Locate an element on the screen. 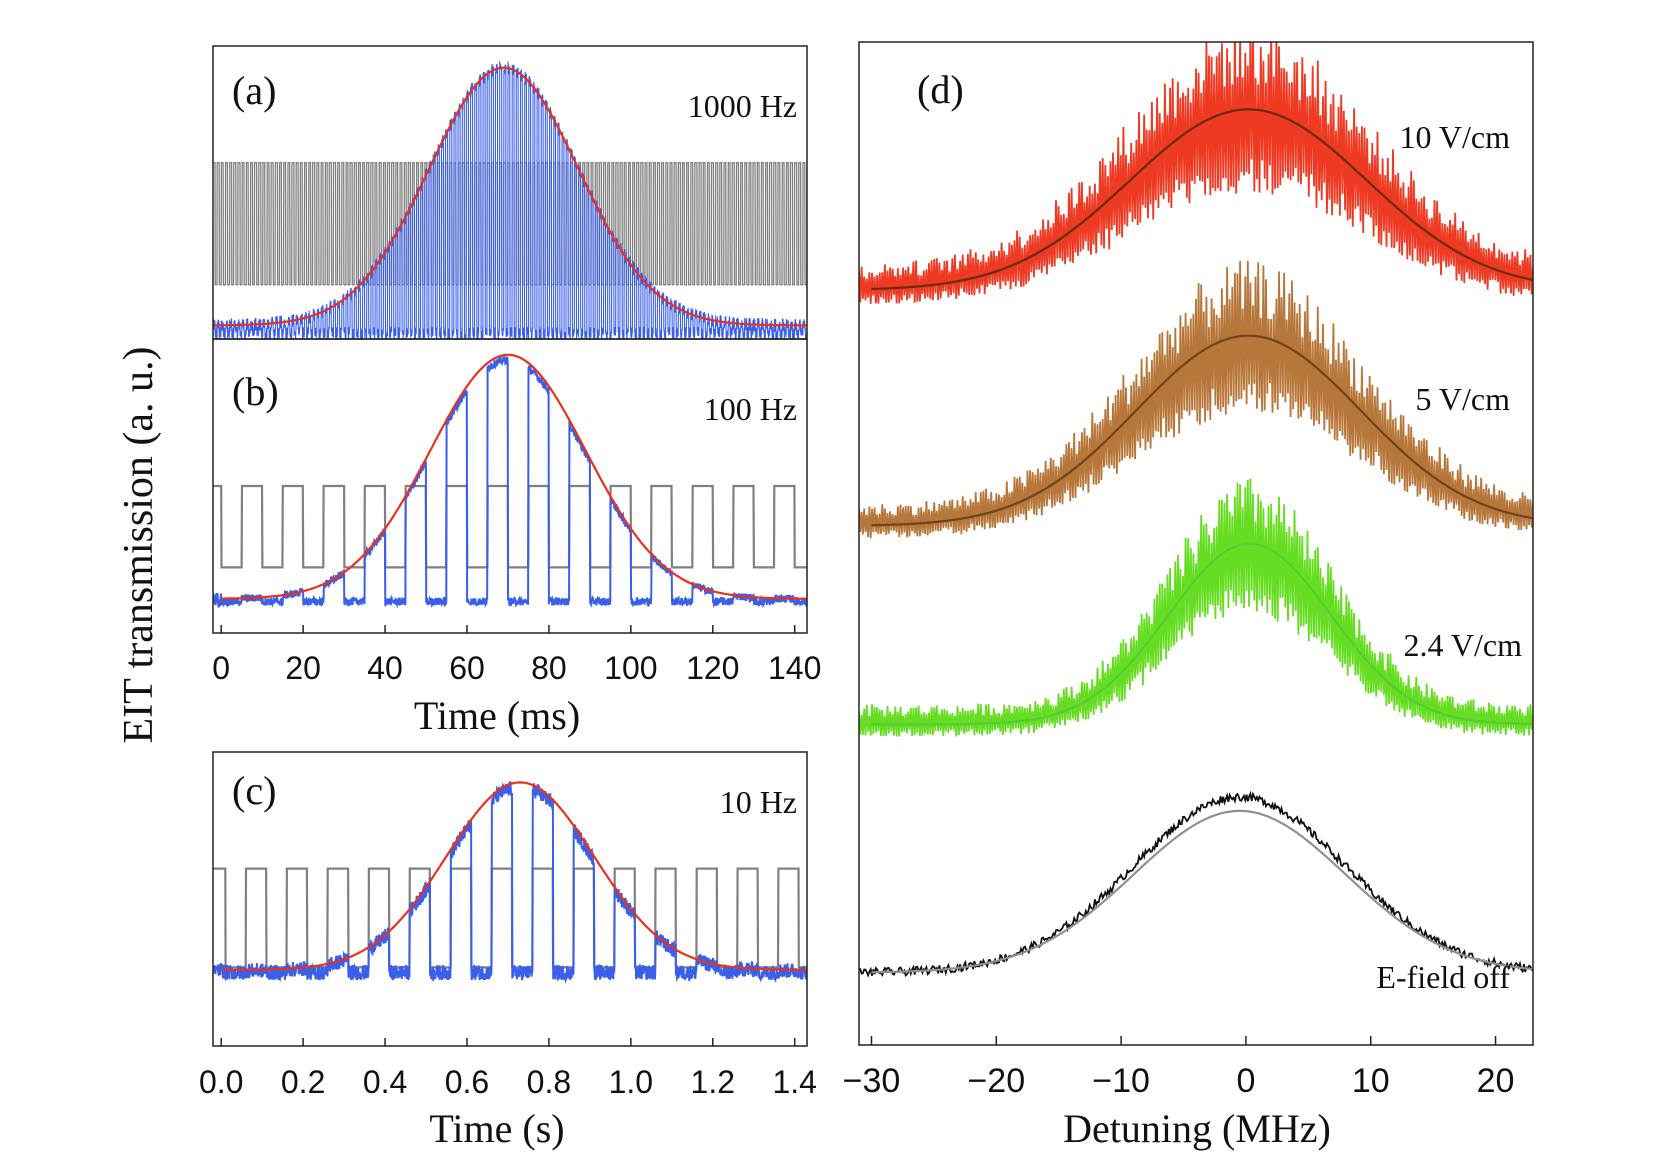 The width and height of the screenshot is (1661, 1174). panel-d-x-label: Detuning (MHz) is located at coordinates (1197, 1128).